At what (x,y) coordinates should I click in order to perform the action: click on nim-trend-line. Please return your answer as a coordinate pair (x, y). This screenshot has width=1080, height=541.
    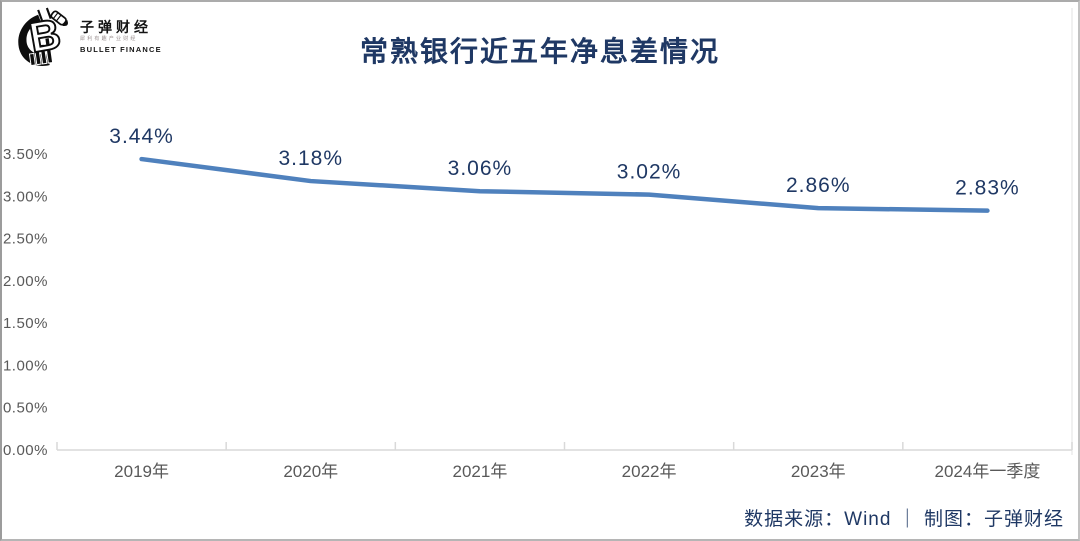
    Looking at the image, I should click on (564, 184).